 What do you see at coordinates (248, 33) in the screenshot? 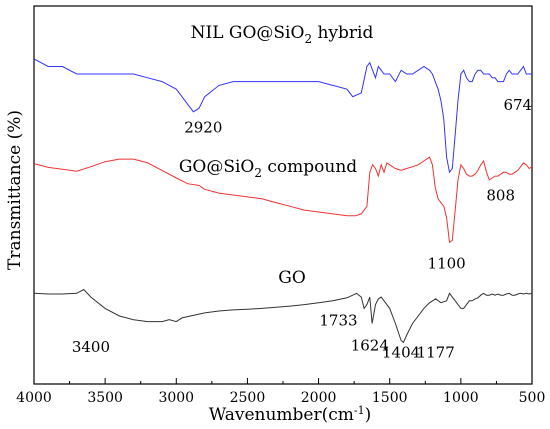
I see `series-label-main: NIL GO@SiO` at bounding box center [248, 33].